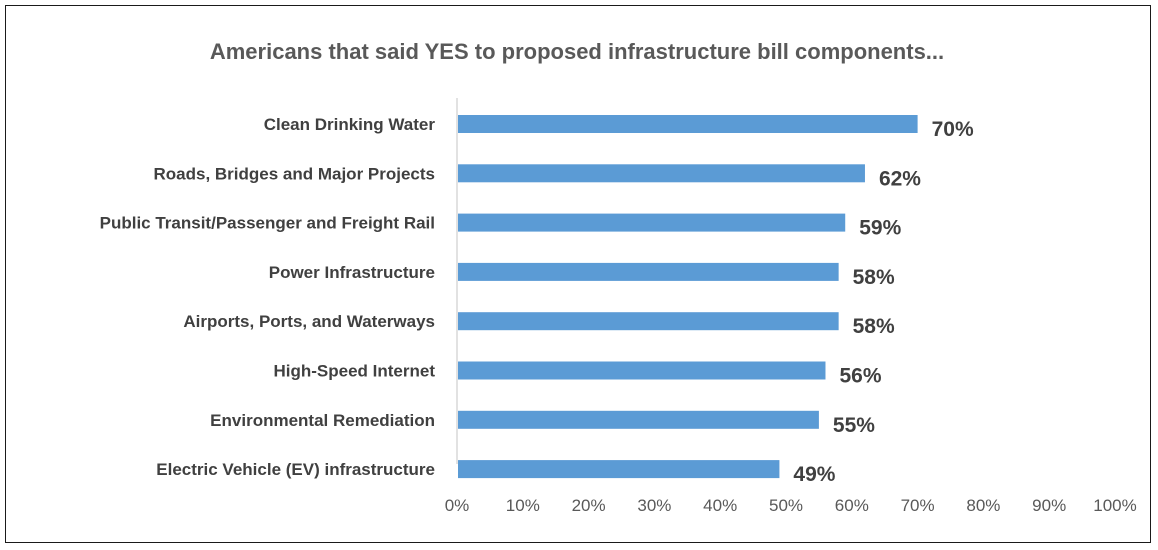  What do you see at coordinates (1114, 505) in the screenshot?
I see `x-tick-label: 100%` at bounding box center [1114, 505].